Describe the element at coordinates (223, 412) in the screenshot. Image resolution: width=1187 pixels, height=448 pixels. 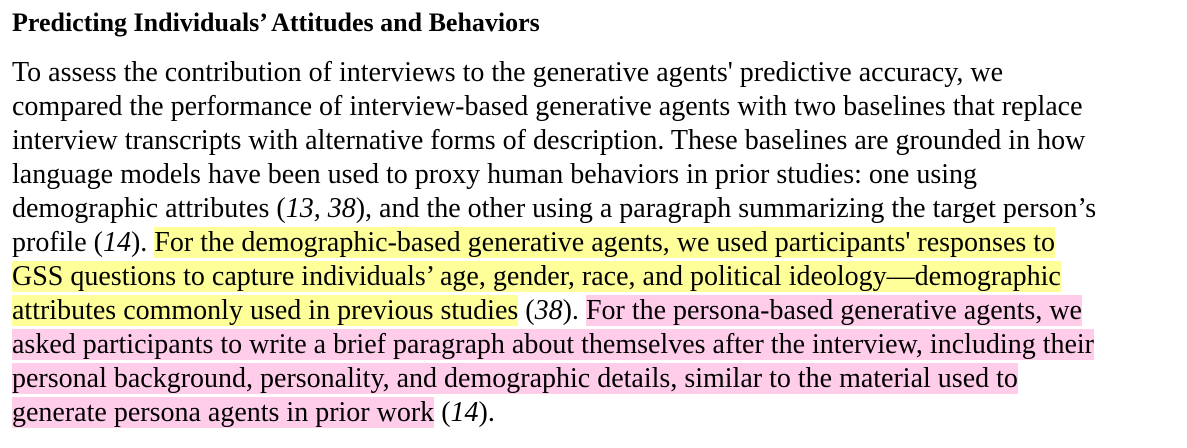
I see `pink-highlight: generate persona agents in prior work` at that location.